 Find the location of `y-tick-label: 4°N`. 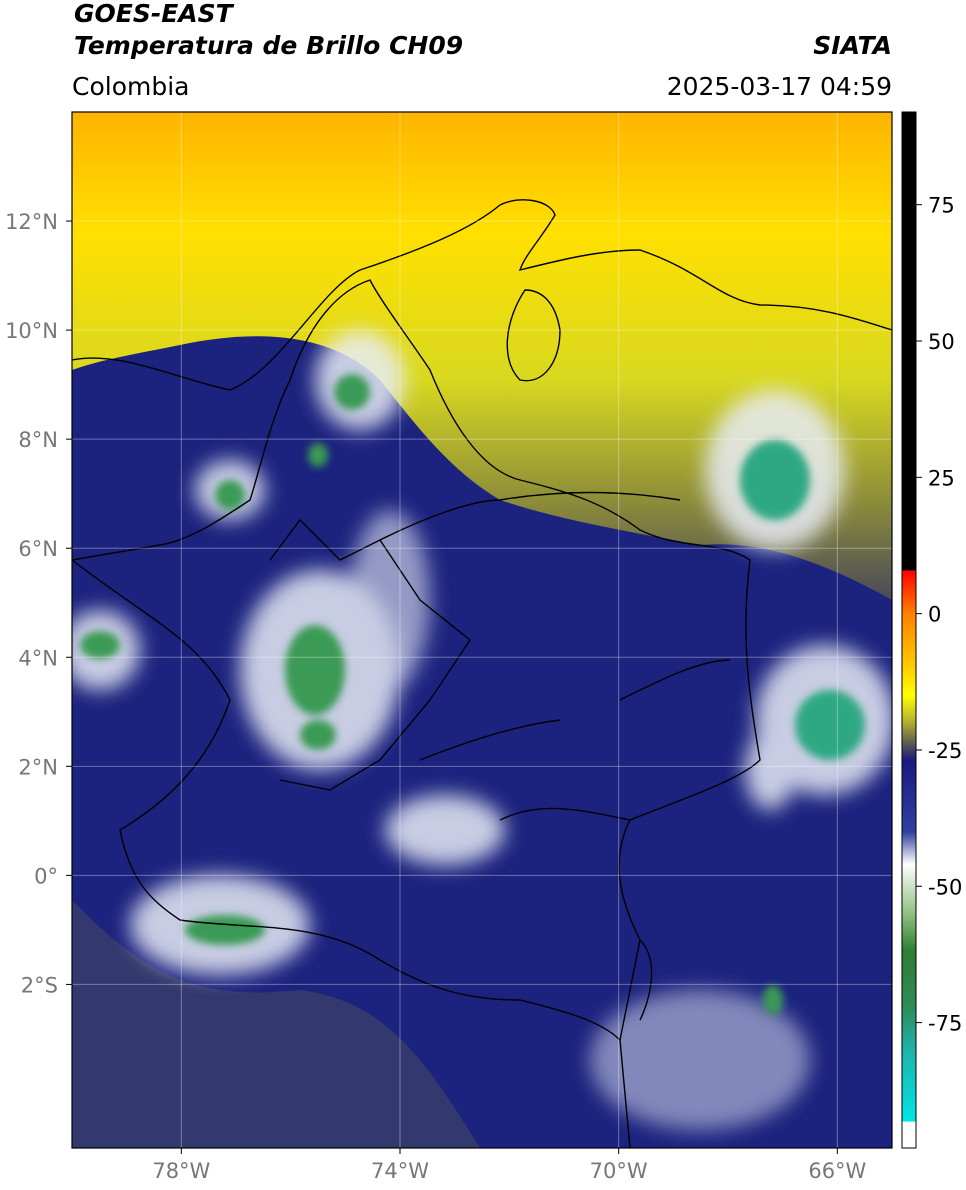

y-tick-label: 4°N is located at coordinates (38, 658).